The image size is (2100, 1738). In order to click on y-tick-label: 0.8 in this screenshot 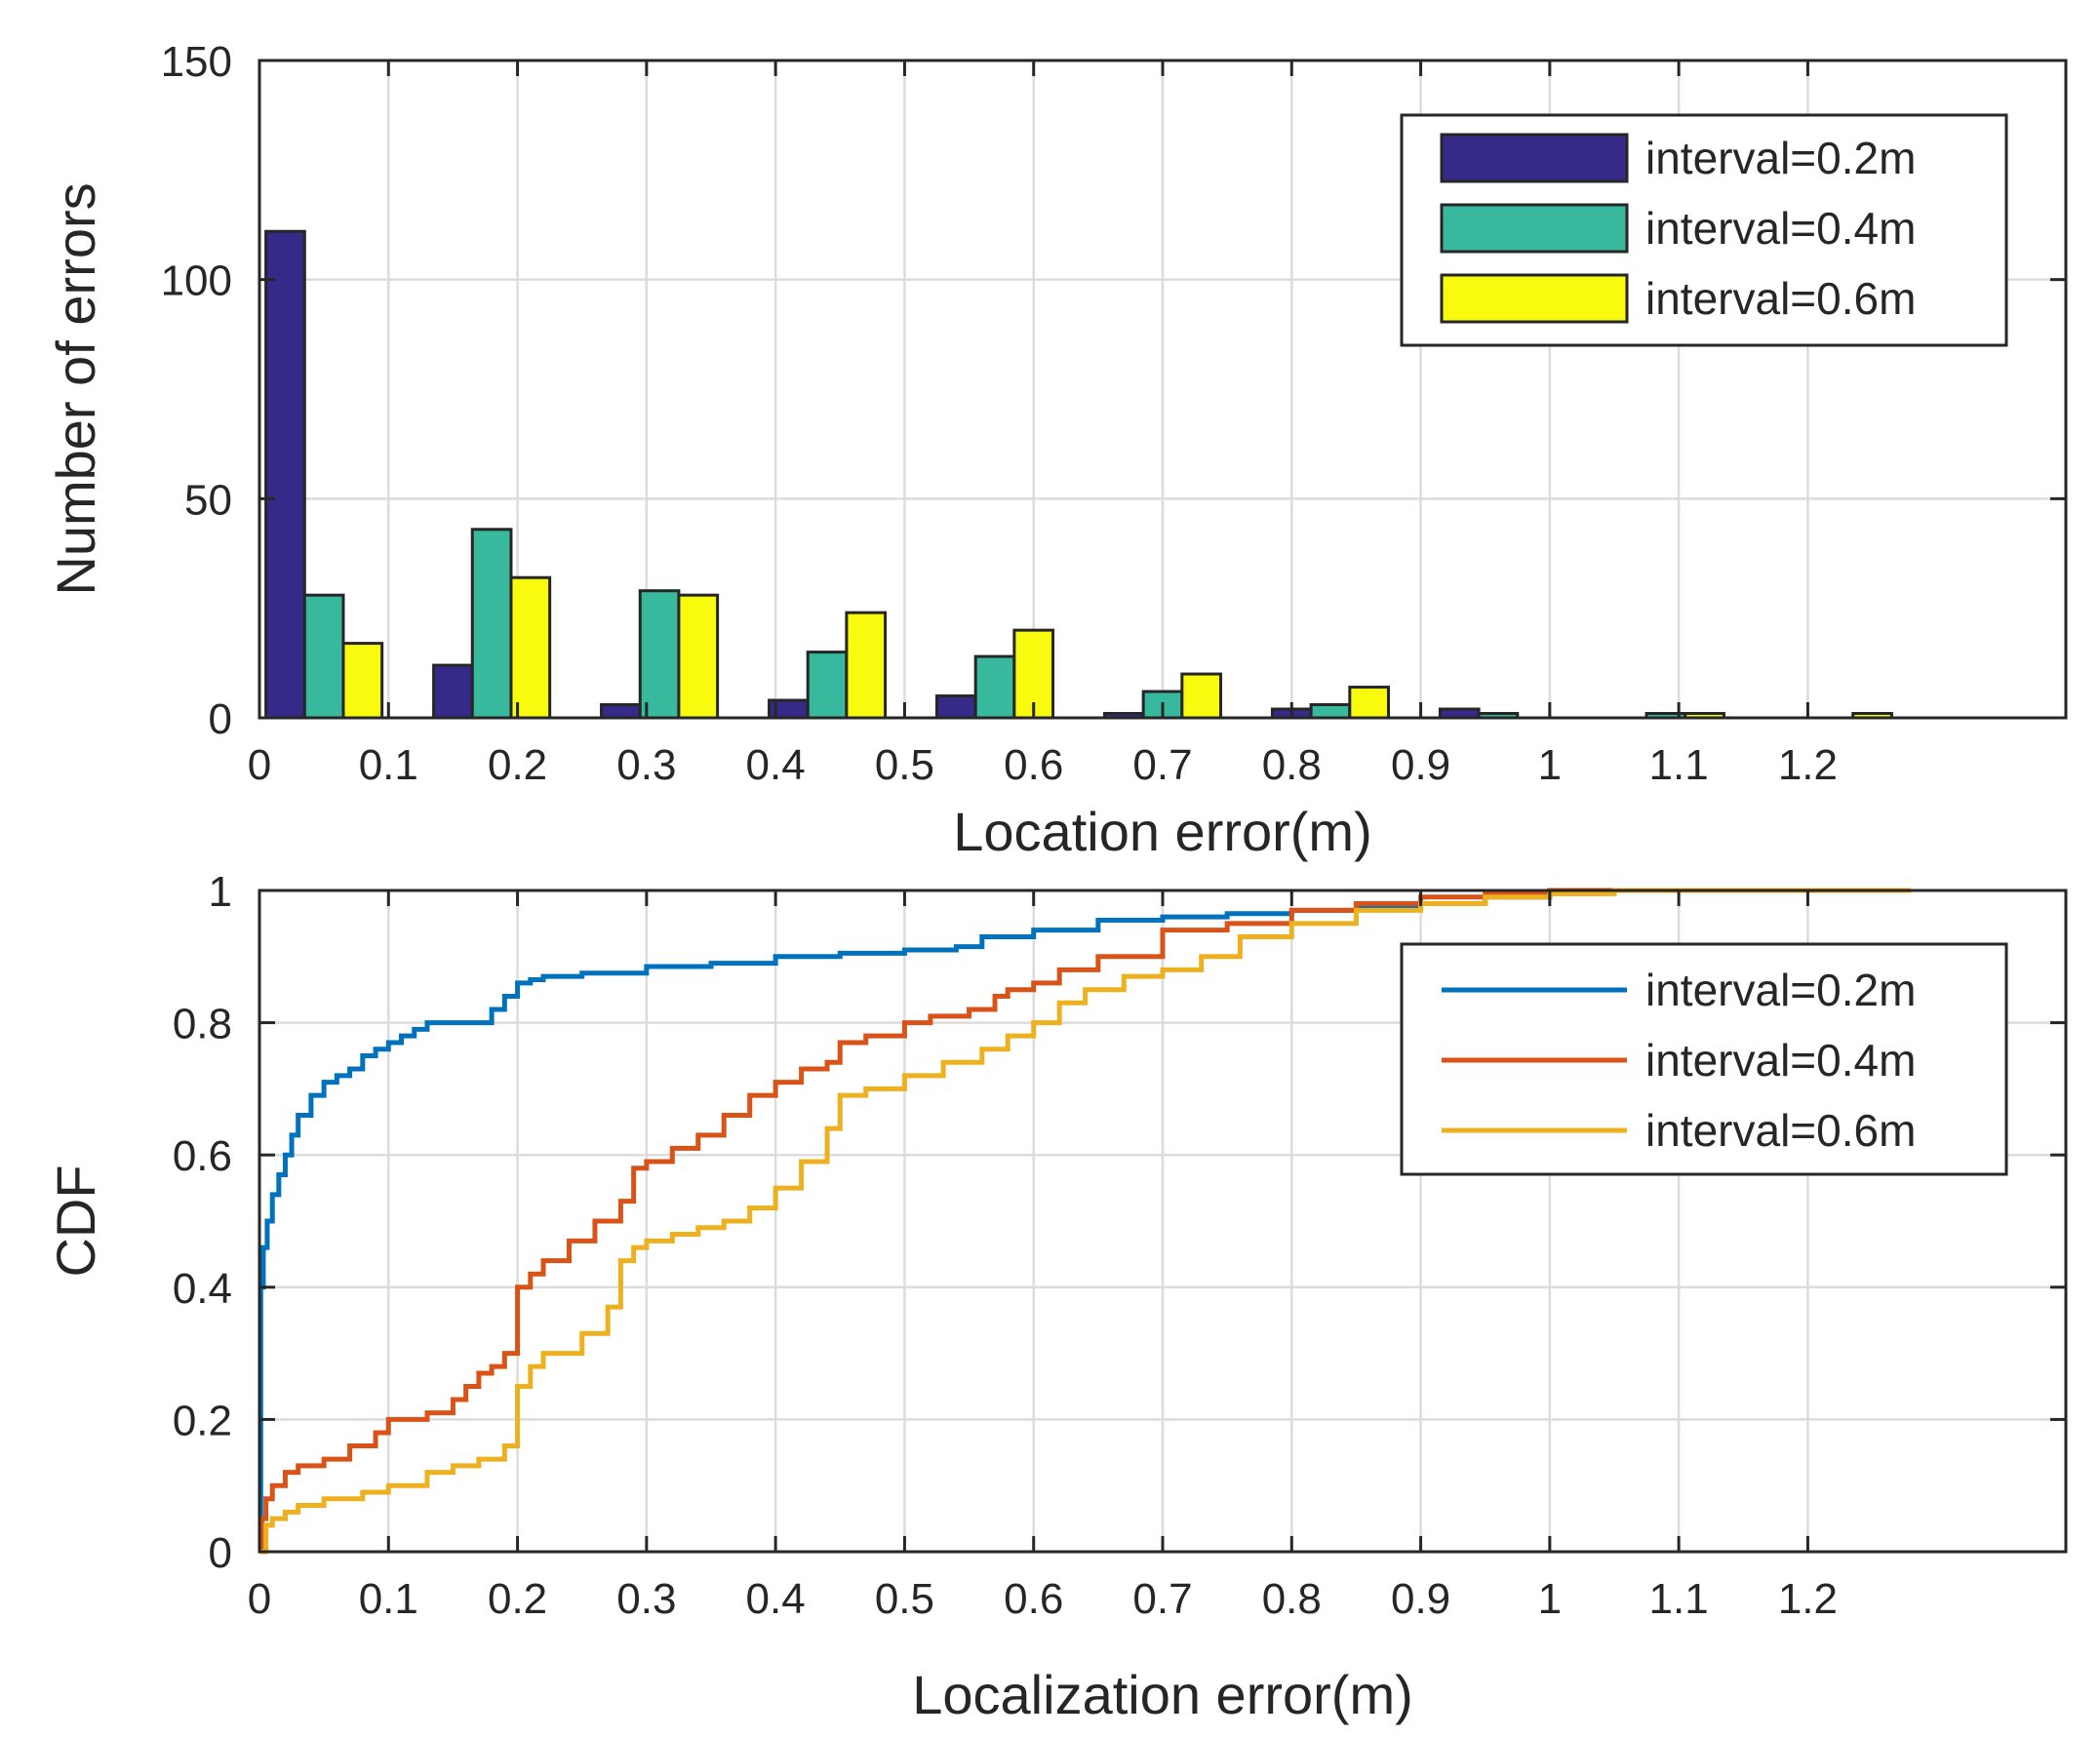, I will do `click(203, 1024)`.